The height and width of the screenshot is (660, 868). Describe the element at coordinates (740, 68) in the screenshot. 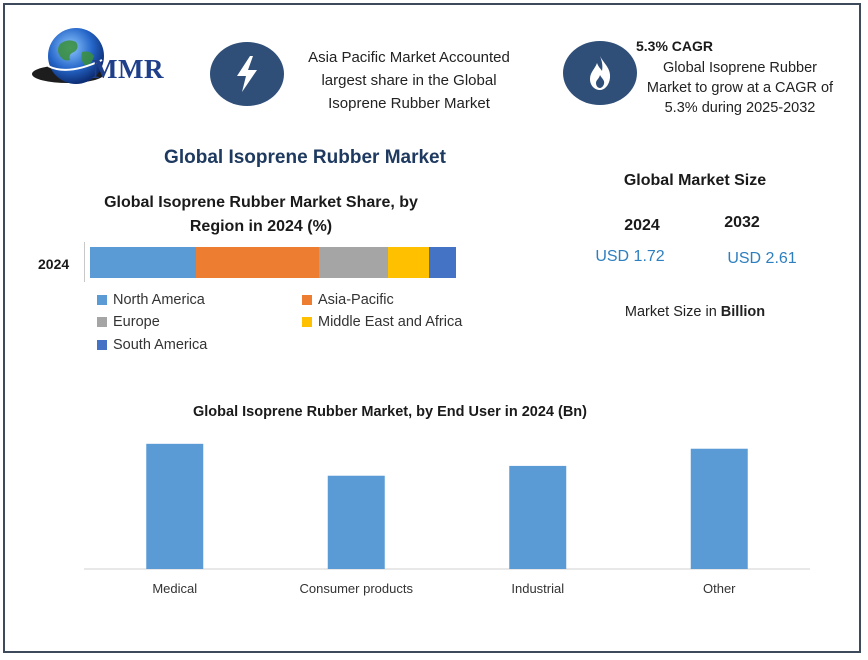

I see `cagr-line: Global Isoprene Rubber` at that location.